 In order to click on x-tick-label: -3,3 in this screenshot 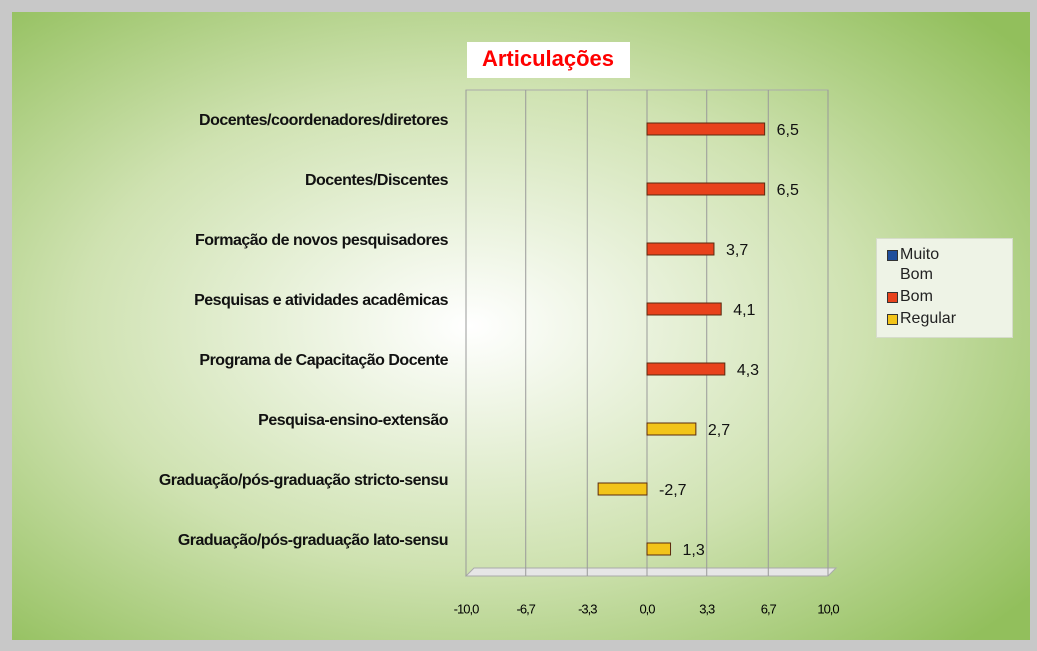, I will do `click(587, 608)`.